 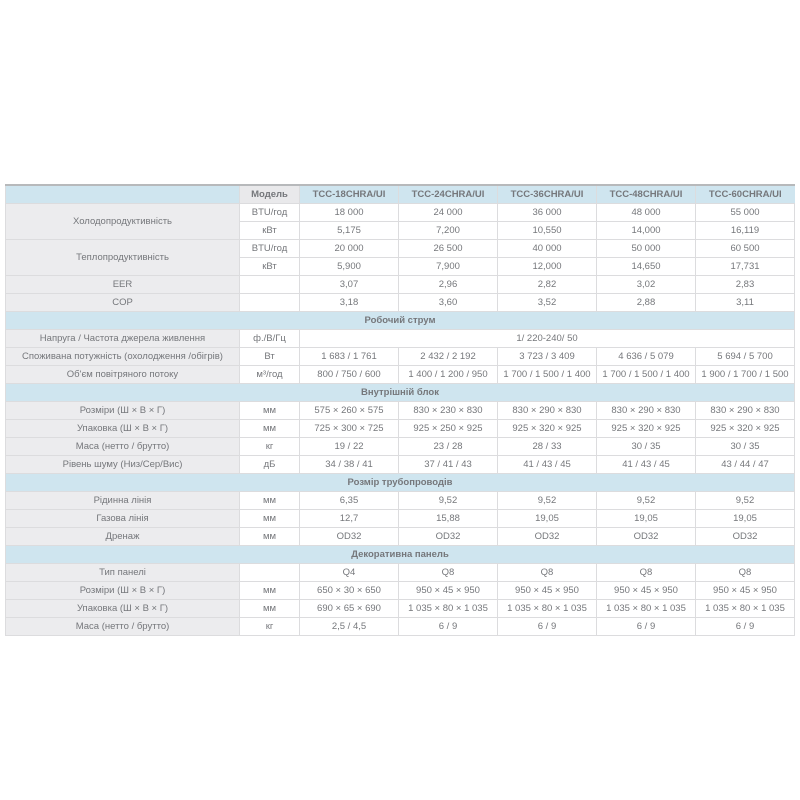 I want to click on value-cell: 48 000, so click(x=646, y=212).